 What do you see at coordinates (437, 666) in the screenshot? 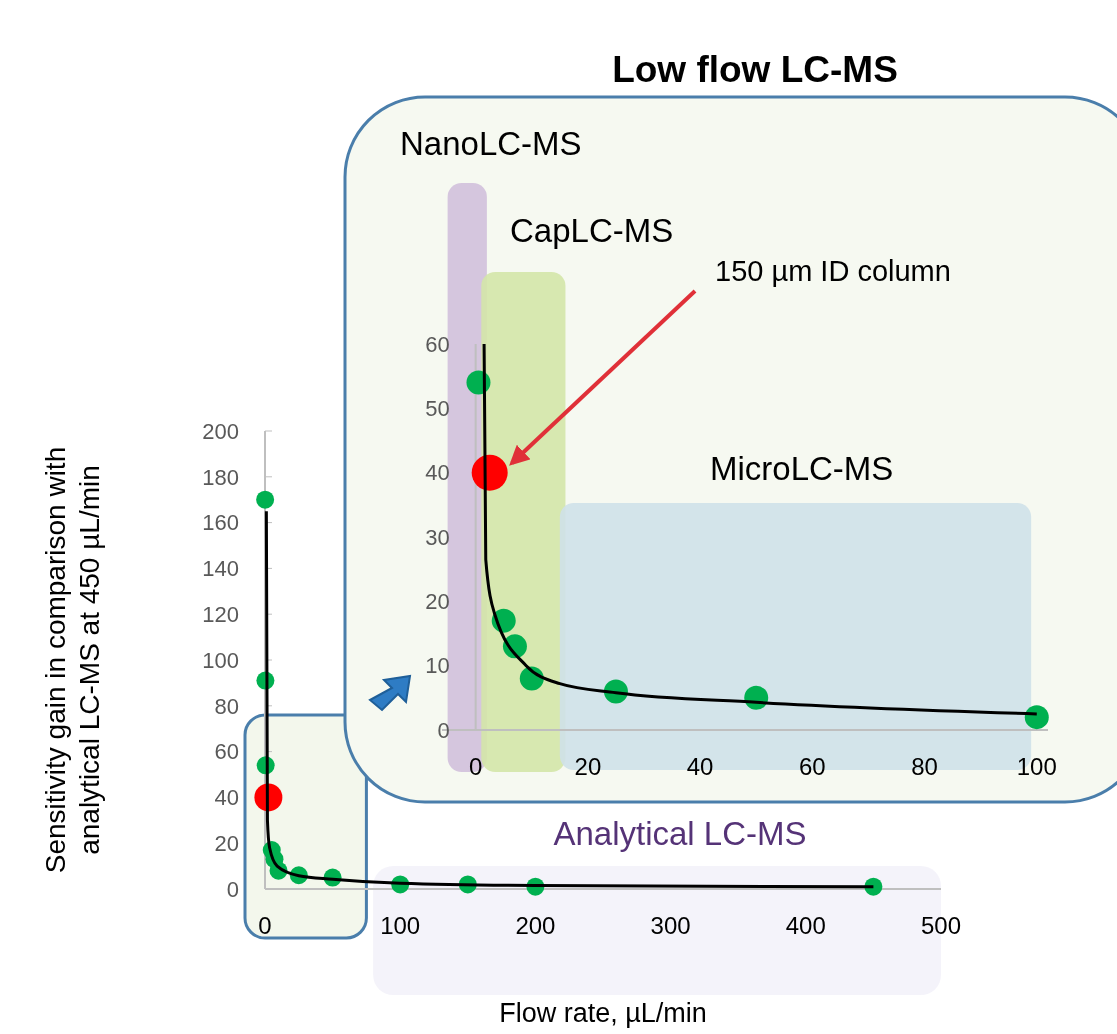
I see `y-tick-label: 10` at bounding box center [437, 666].